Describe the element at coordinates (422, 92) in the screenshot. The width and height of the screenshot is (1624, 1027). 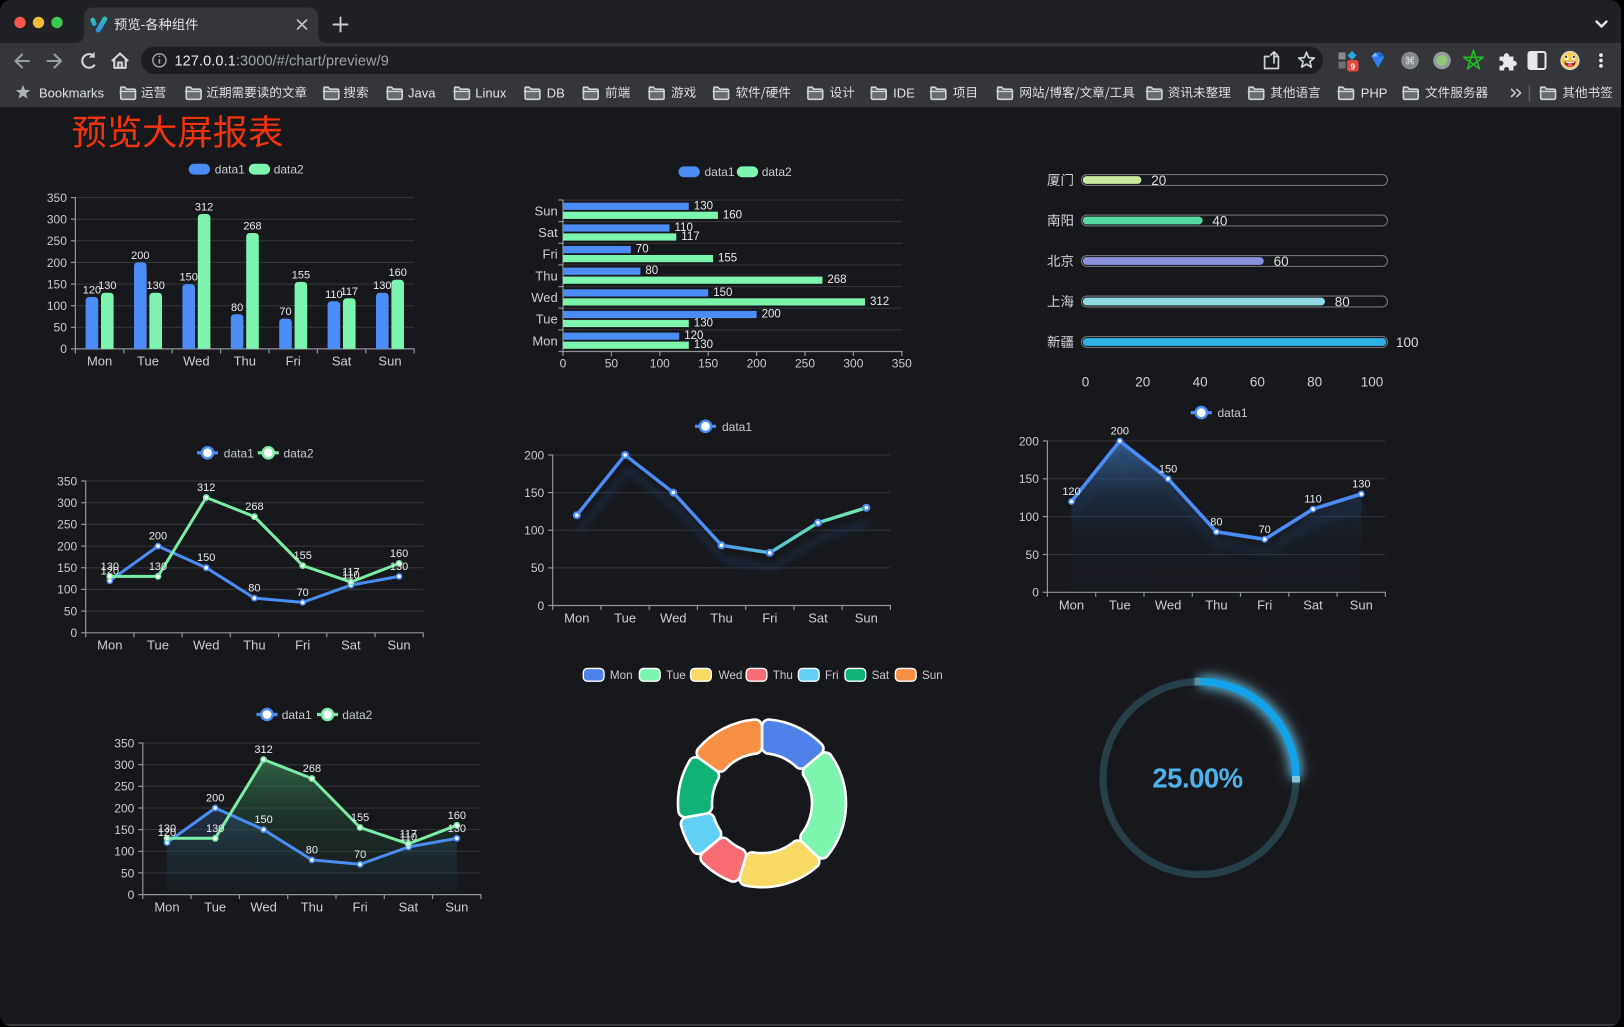
I see `svg-text: Java` at that location.